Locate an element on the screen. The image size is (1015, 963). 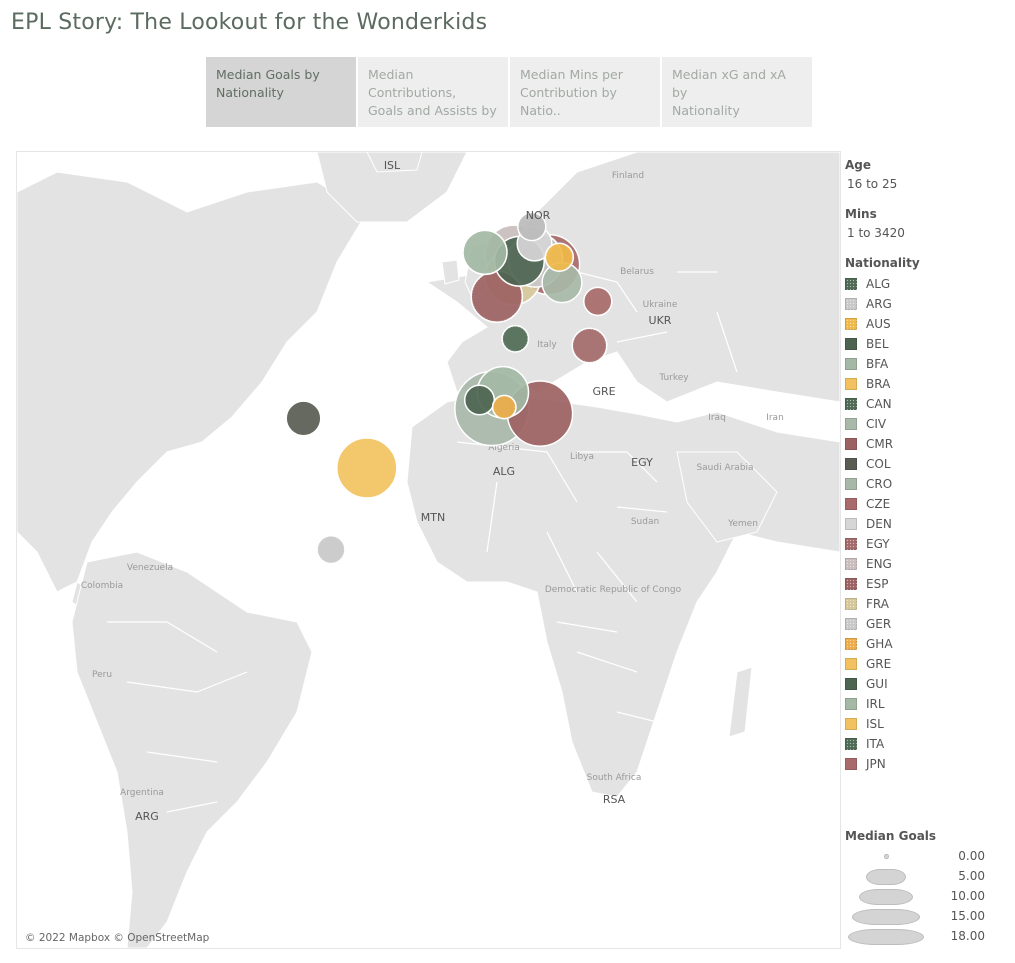
legend-item-ger: GER is located at coordinates (927, 624).